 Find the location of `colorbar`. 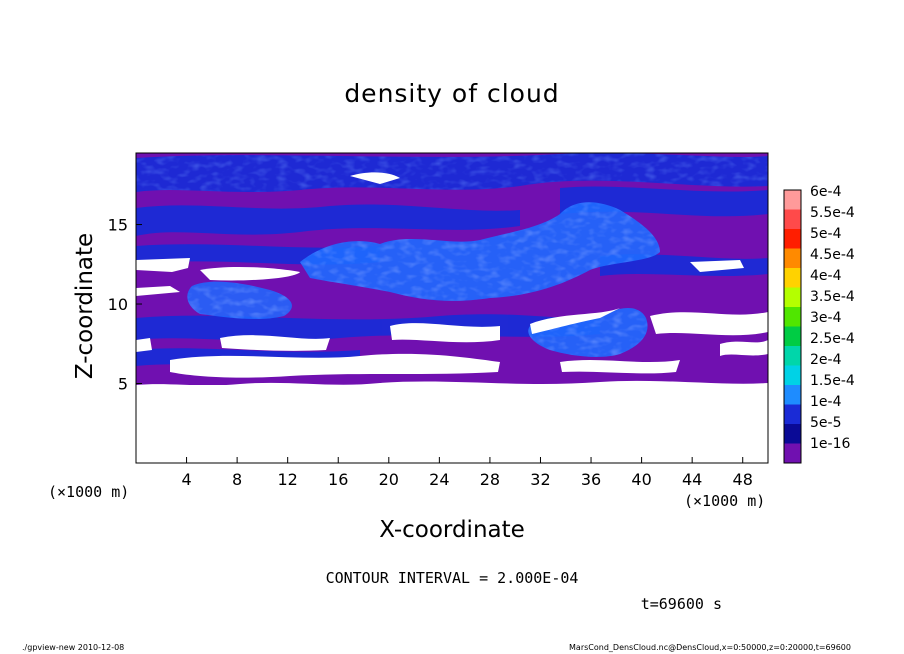

colorbar is located at coordinates (792, 326).